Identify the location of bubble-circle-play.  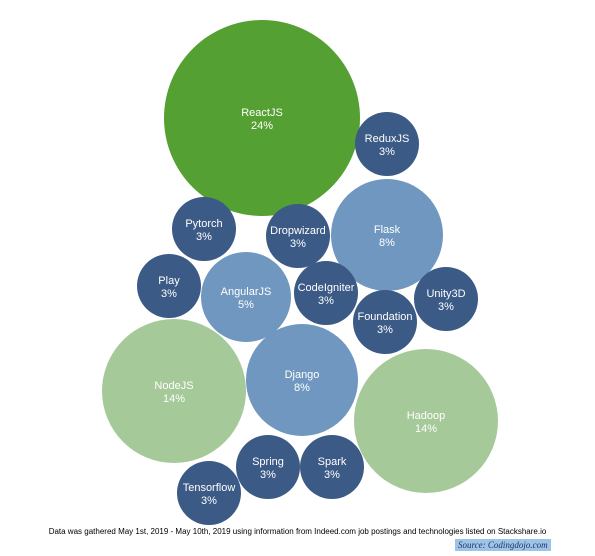
(169, 286).